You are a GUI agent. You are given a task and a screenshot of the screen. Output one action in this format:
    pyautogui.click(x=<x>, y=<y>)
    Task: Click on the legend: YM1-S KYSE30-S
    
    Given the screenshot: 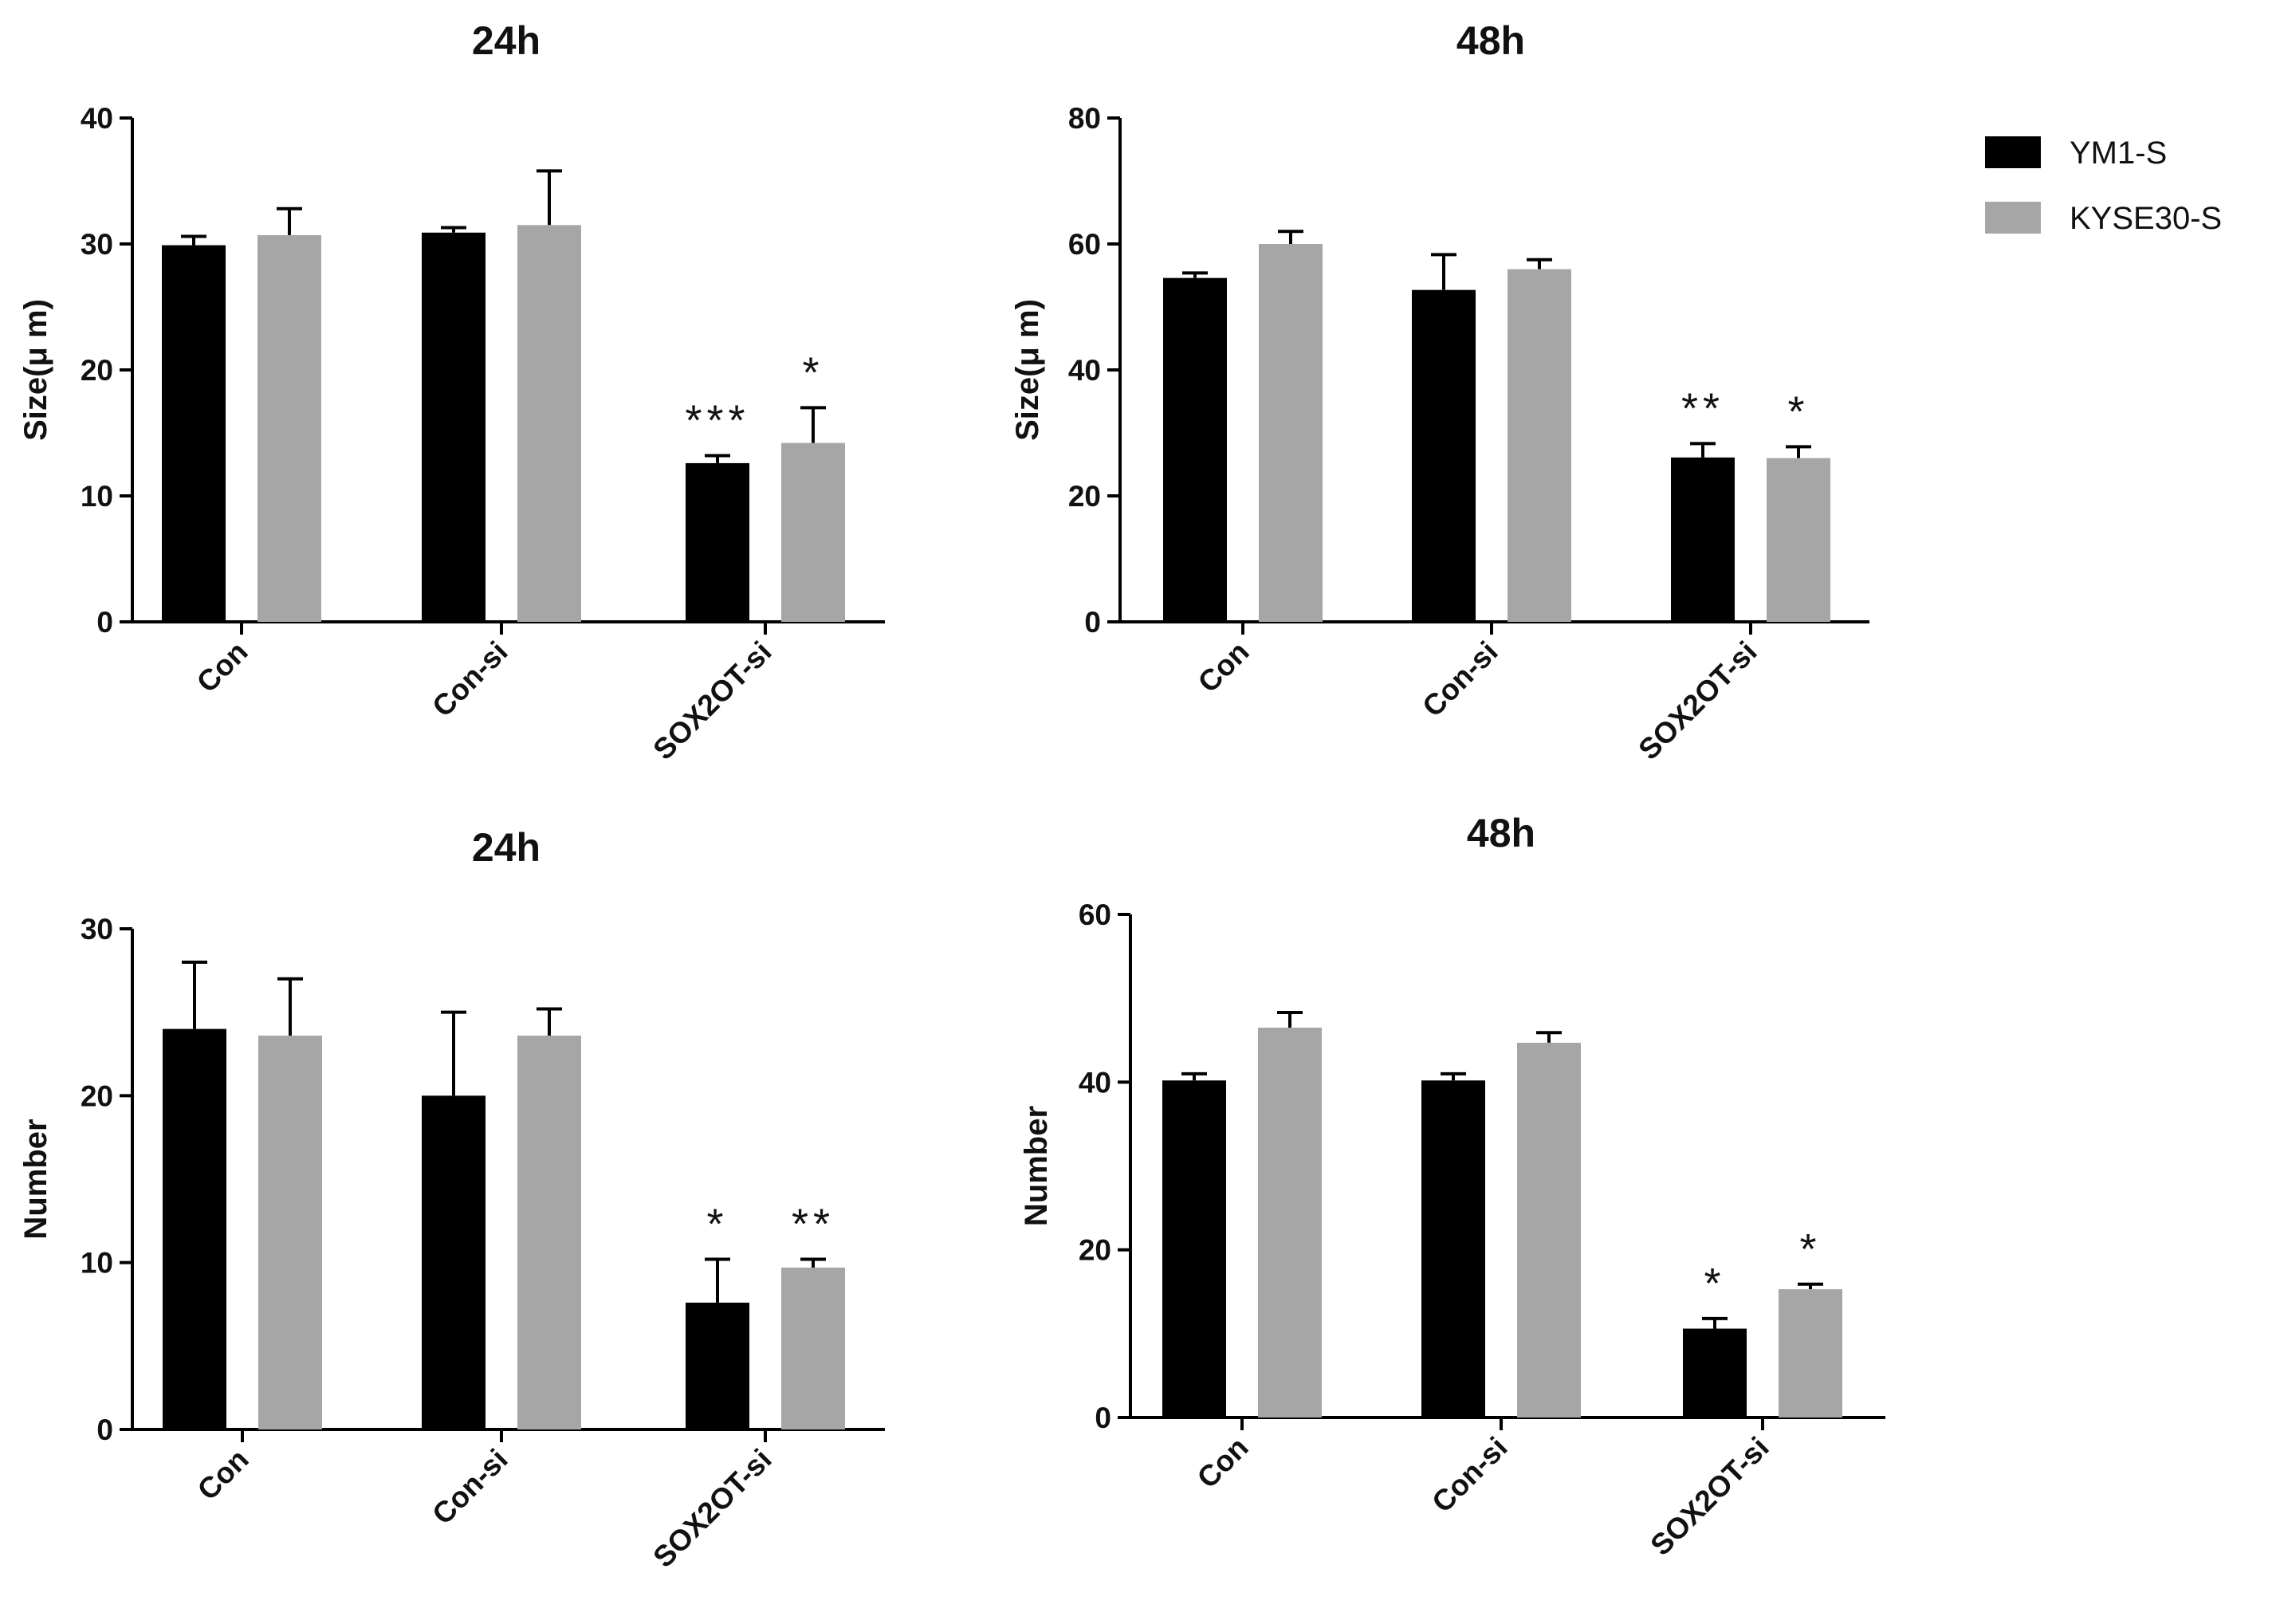 What is the action you would take?
    pyautogui.click(x=2103, y=186)
    